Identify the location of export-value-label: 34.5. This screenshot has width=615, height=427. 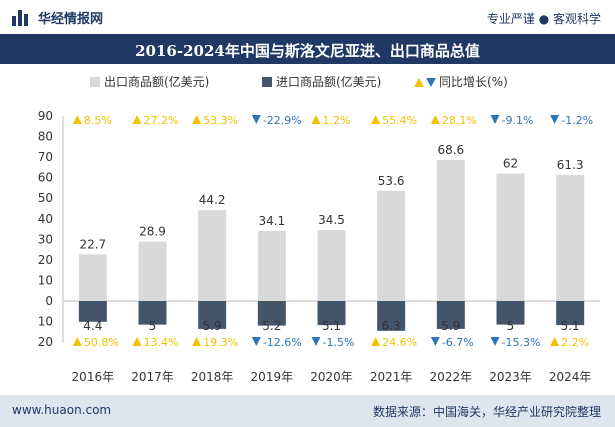
(331, 220).